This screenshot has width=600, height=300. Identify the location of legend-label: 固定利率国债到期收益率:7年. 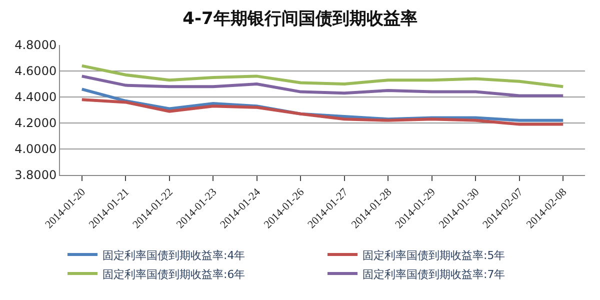
(434, 274).